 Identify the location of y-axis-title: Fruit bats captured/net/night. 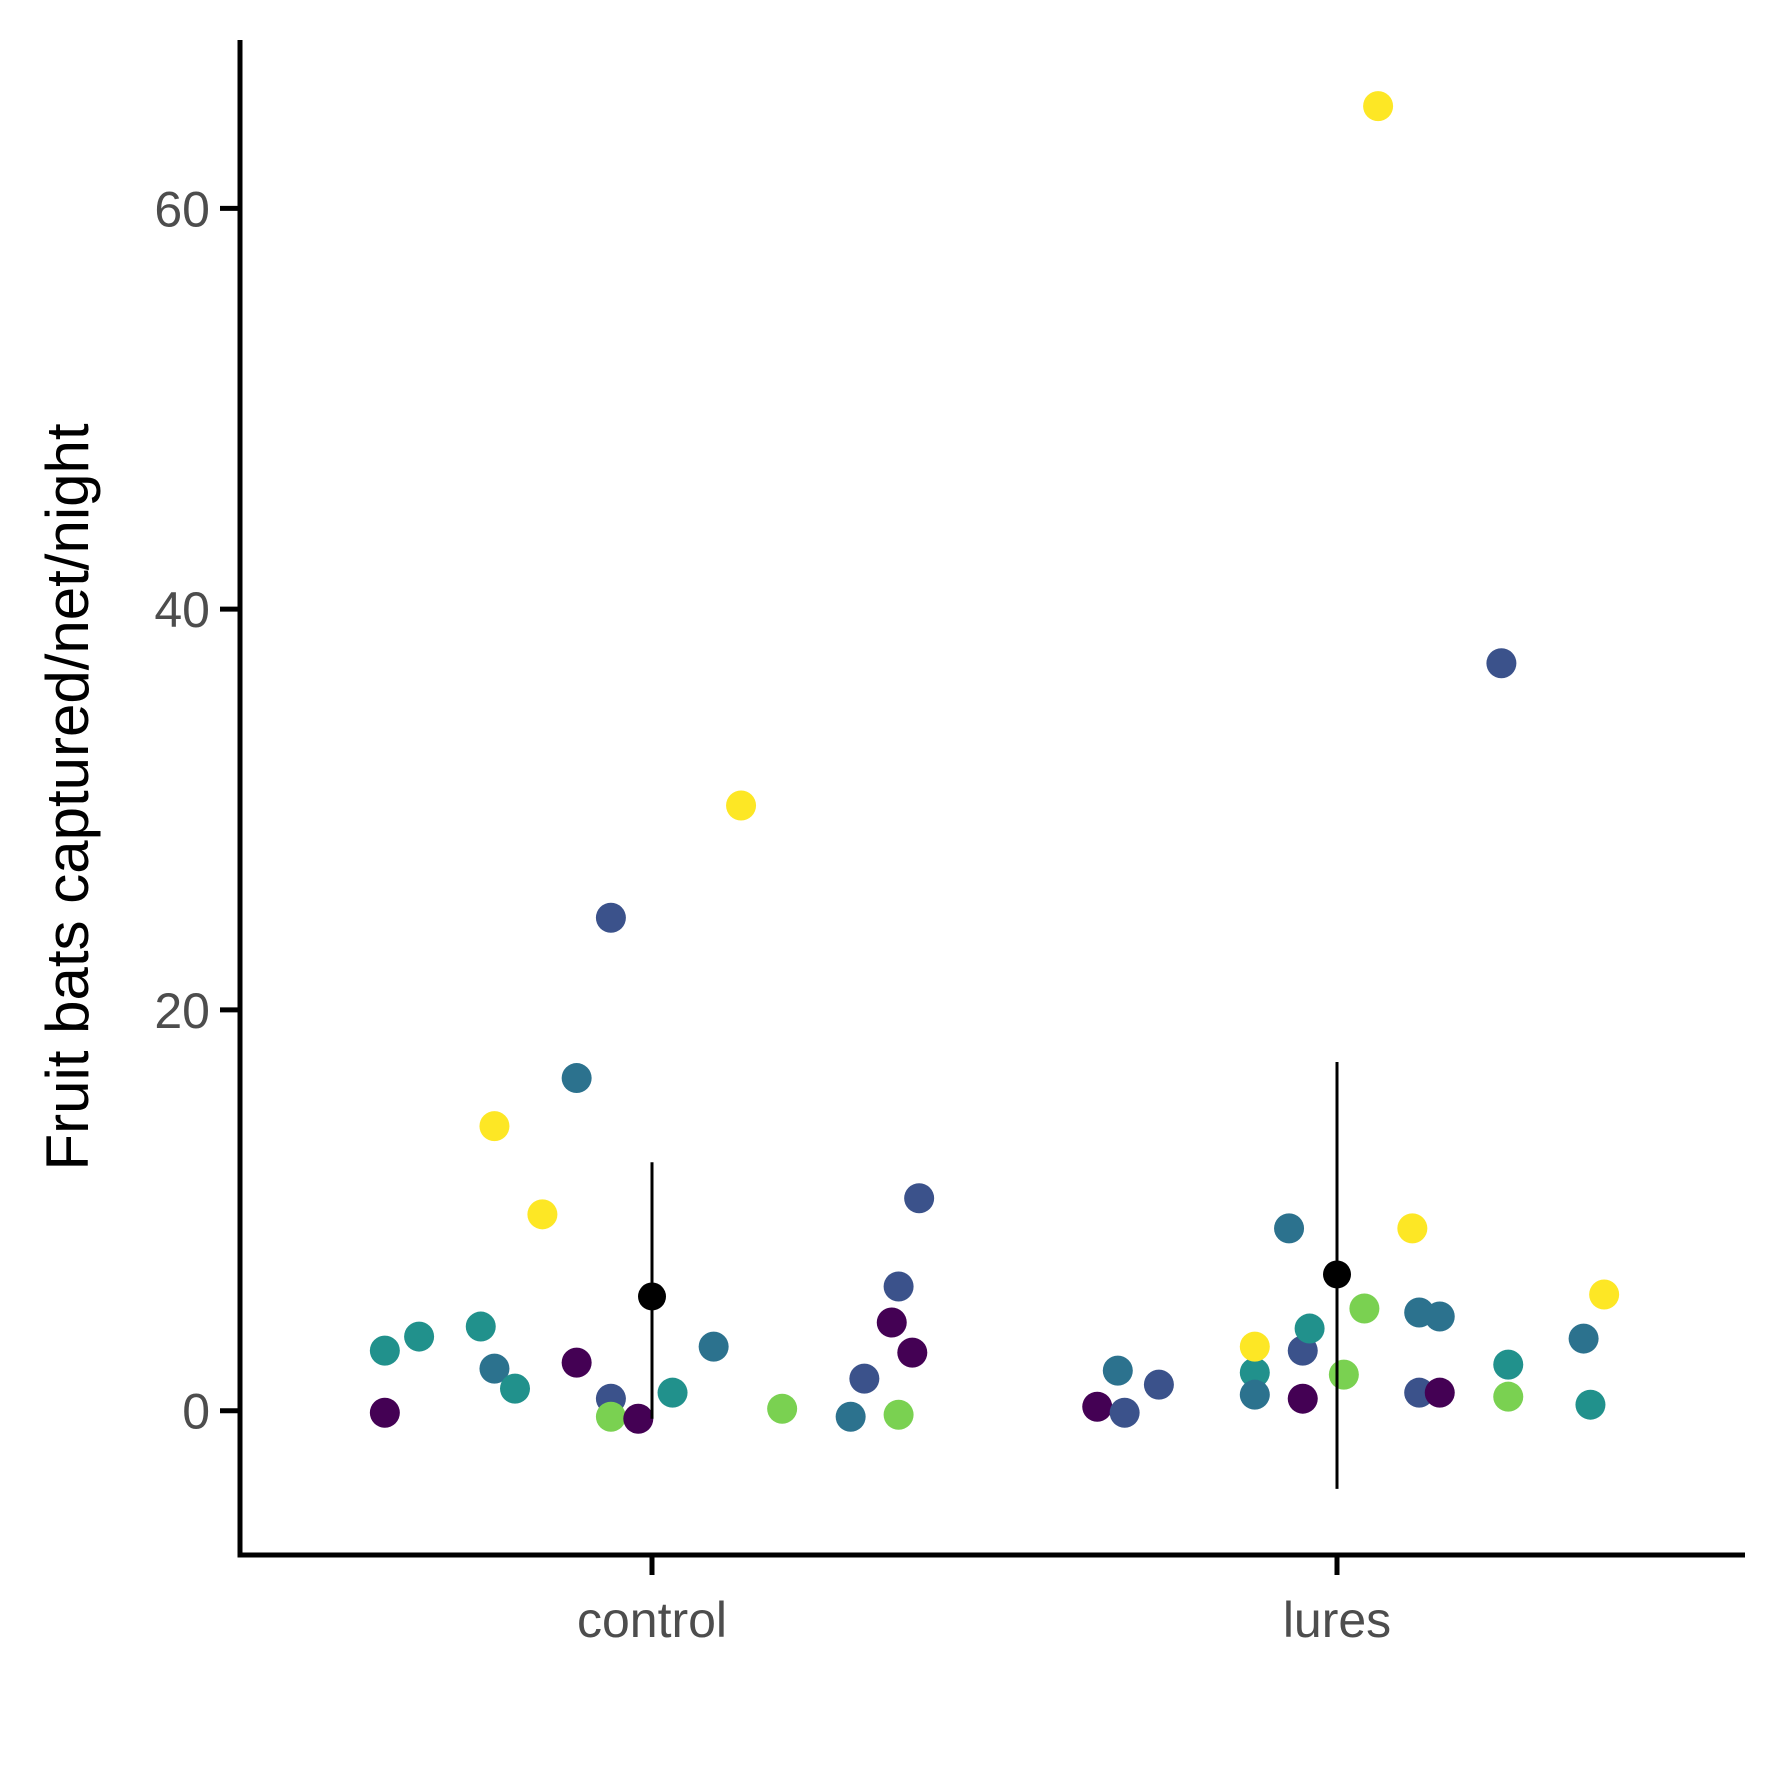
(67, 796).